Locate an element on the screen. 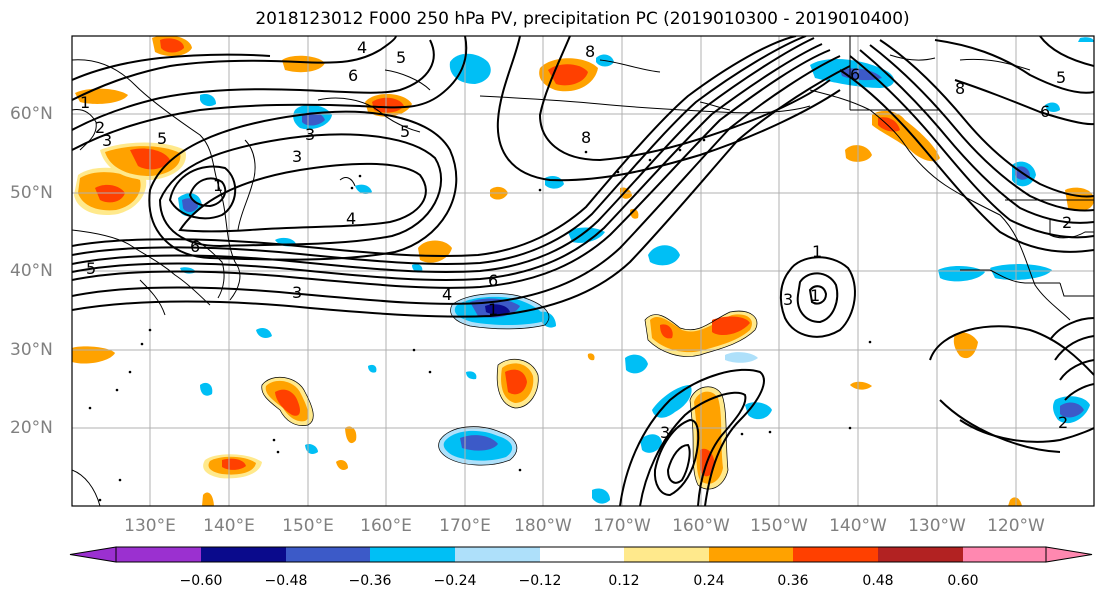 Image resolution: width=1105 pixels, height=601 pixels. colorbar-tick-label: −0.12 is located at coordinates (540, 581).